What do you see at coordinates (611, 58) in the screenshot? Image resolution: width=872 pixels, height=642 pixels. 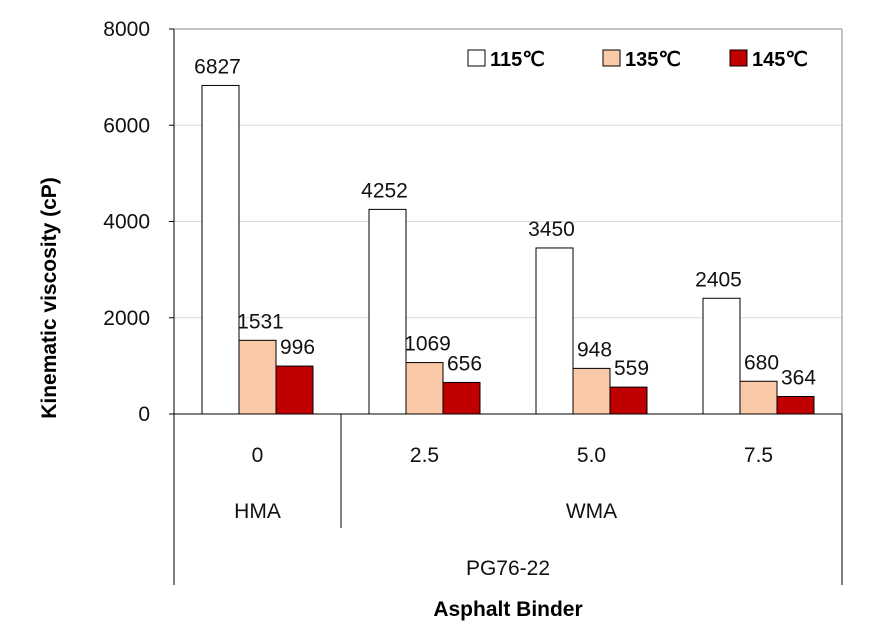 I see `legend-swatch-135℃` at bounding box center [611, 58].